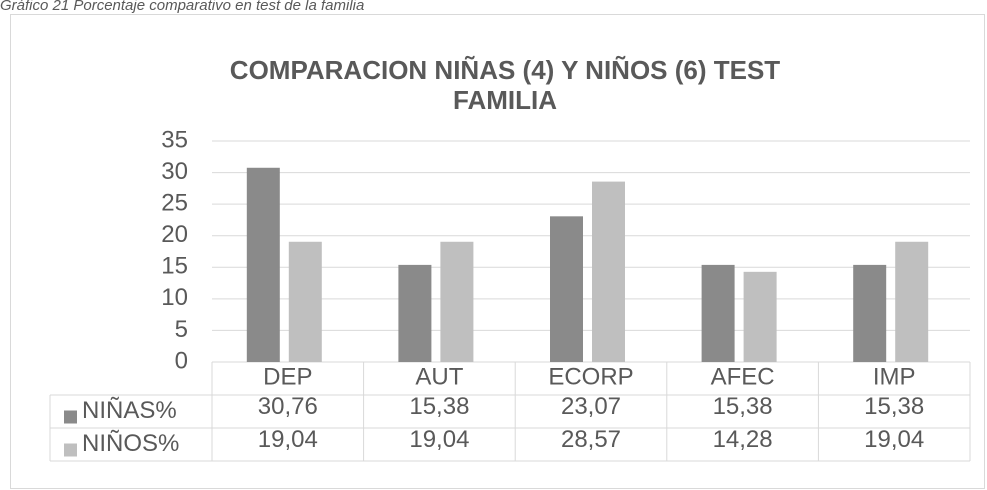 The image size is (987, 490). Describe the element at coordinates (591, 406) in the screenshot. I see `table-value: 23,07` at that location.